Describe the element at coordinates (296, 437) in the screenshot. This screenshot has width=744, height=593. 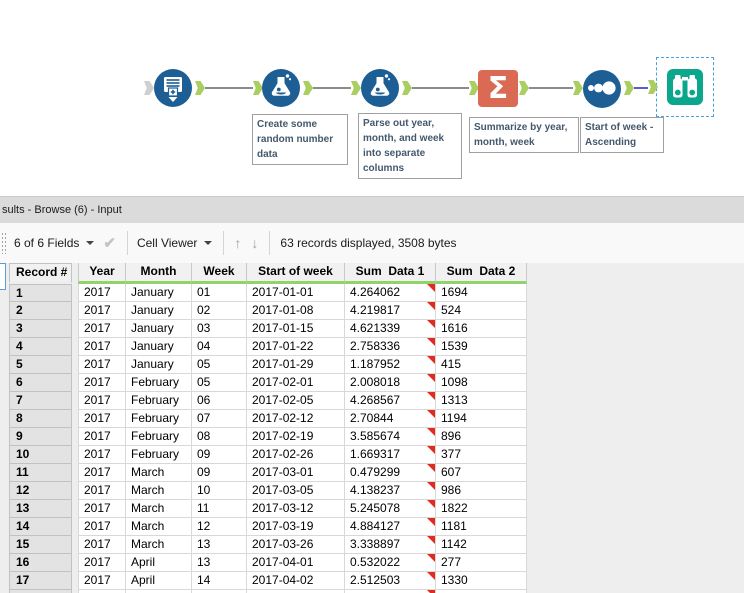
I see `cell-start-of-week: 2017-02-19` at that location.